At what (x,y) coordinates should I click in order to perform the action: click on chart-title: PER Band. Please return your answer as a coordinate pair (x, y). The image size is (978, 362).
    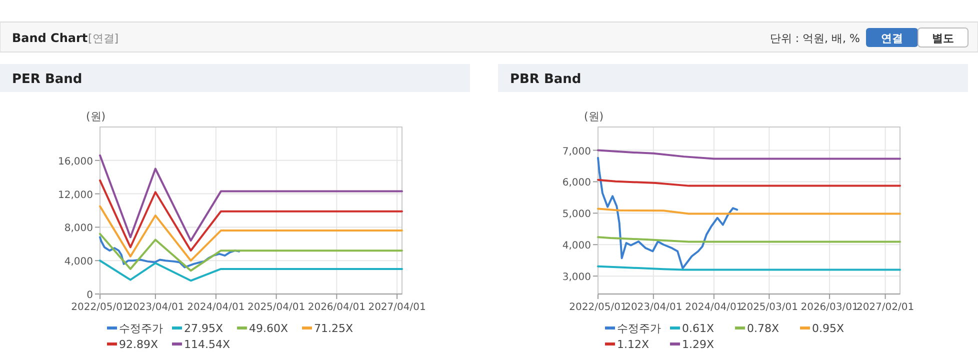
    Looking at the image, I should click on (47, 79).